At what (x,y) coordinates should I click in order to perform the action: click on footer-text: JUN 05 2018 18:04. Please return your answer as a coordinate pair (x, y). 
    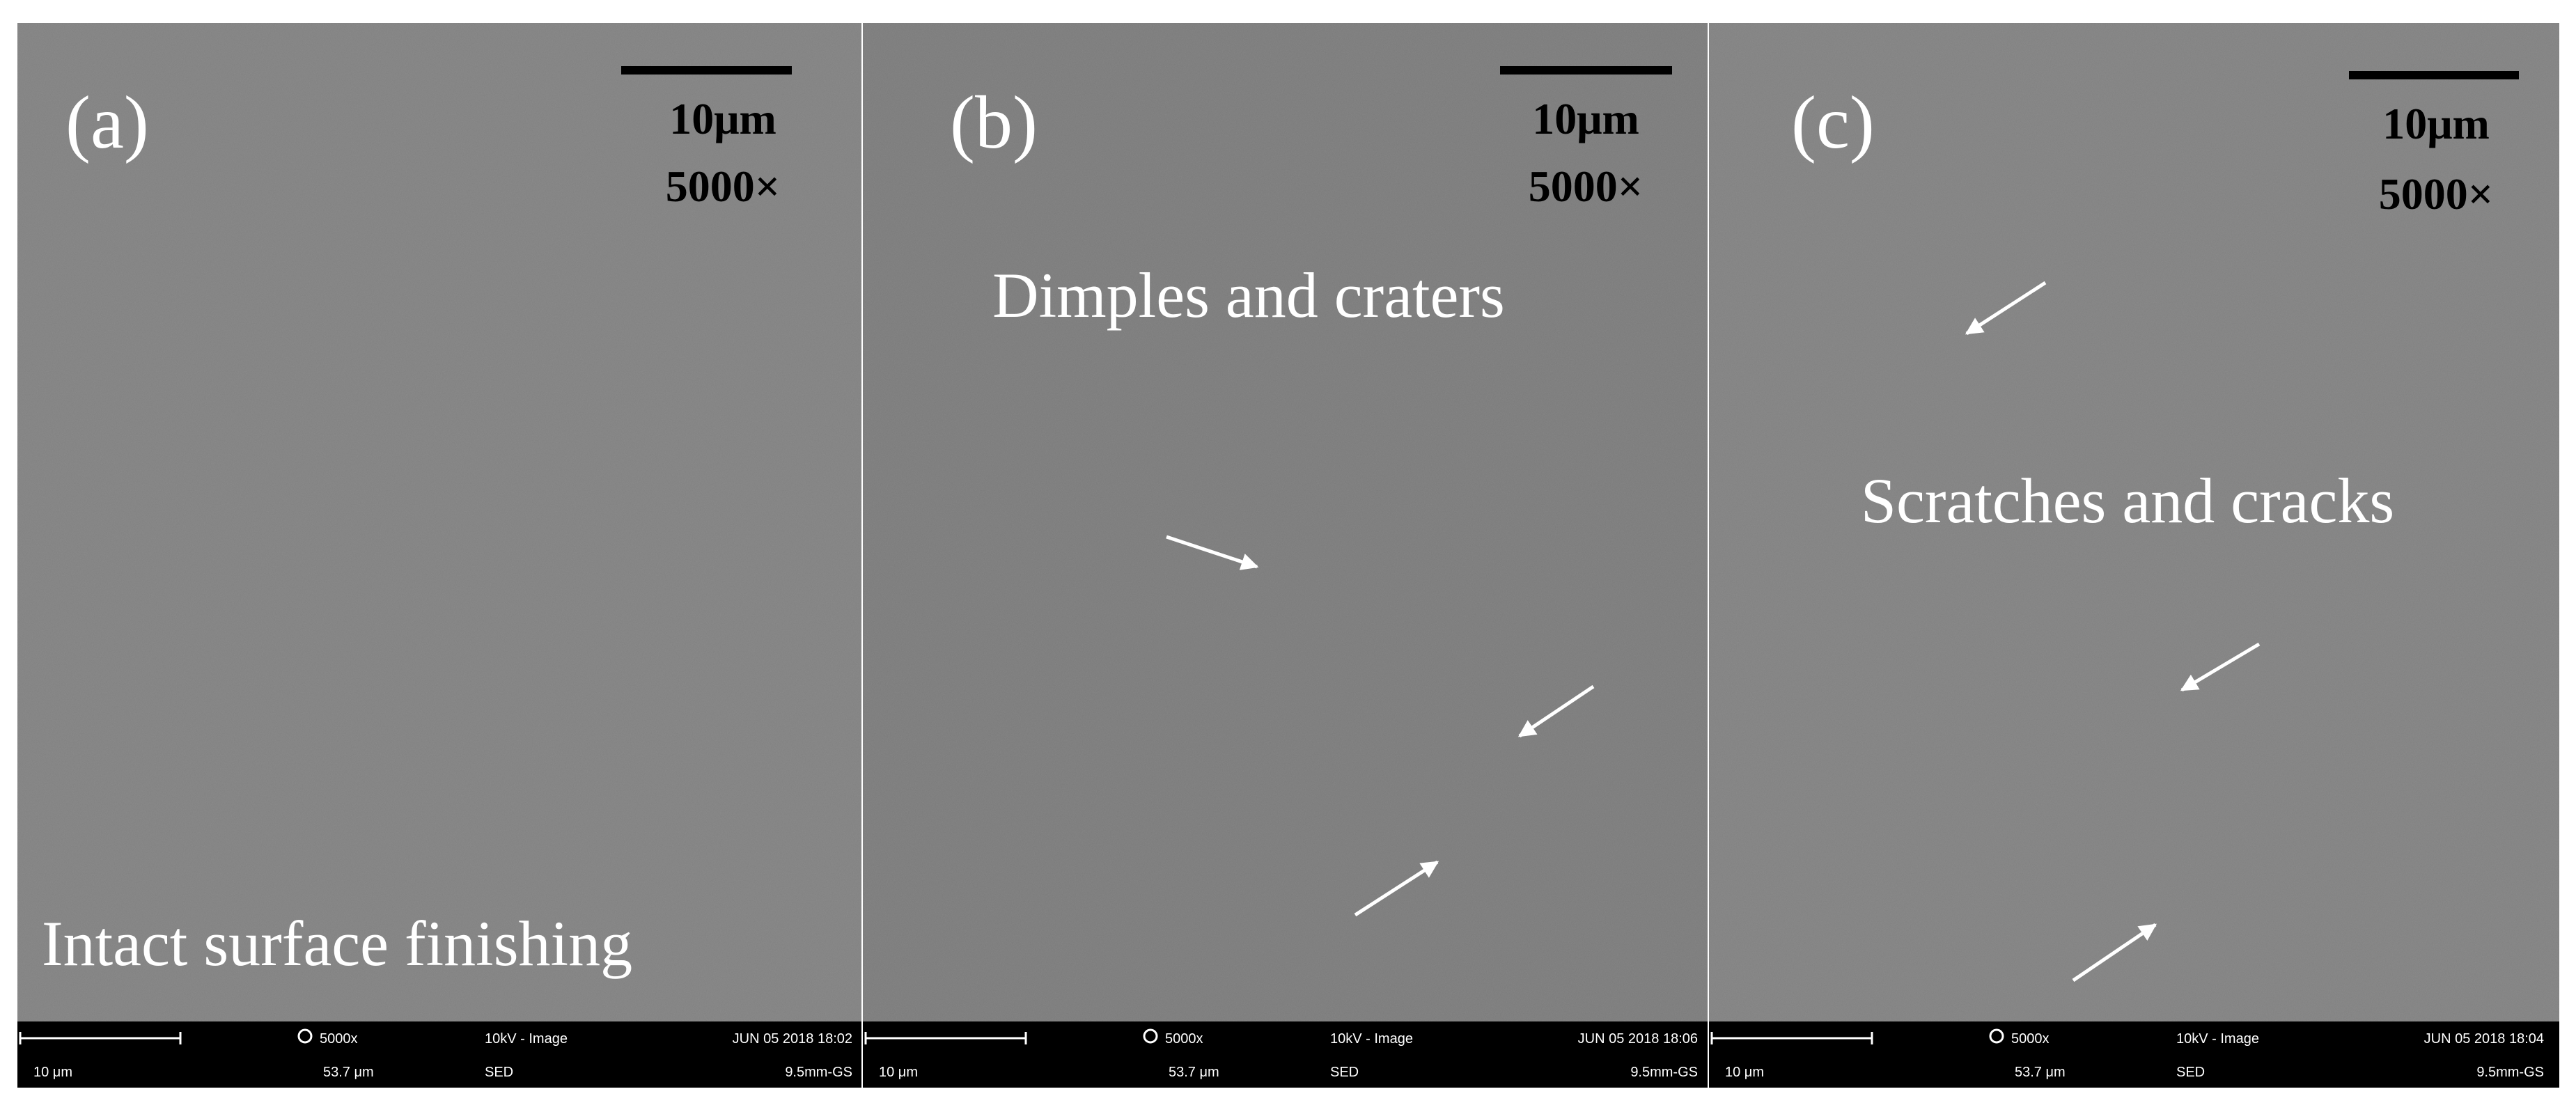
    Looking at the image, I should click on (2484, 1039).